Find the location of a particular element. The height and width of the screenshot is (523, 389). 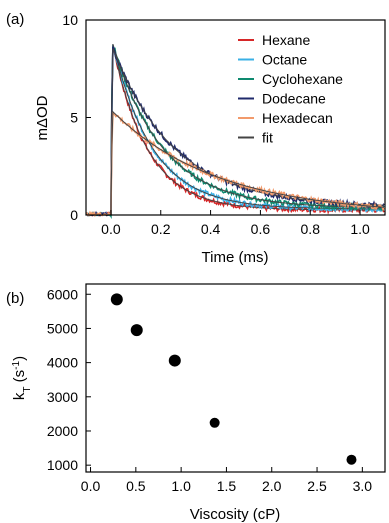

panel-a-x-tick-label: 0.8 is located at coordinates (311, 229).